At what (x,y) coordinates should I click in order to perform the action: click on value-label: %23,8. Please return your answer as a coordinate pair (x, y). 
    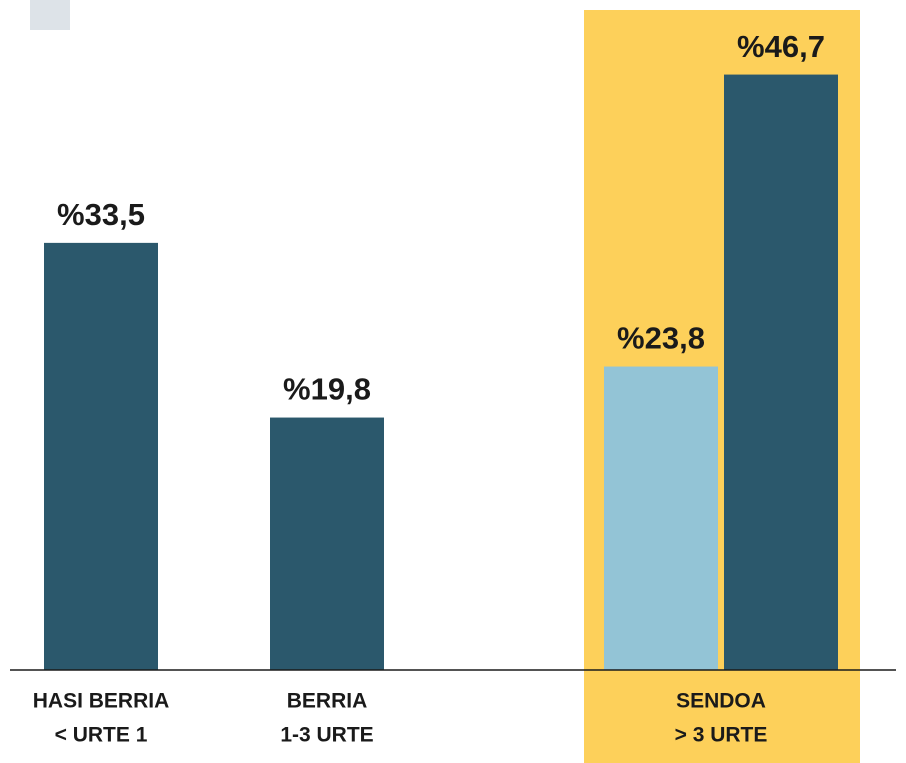
    Looking at the image, I should click on (661, 338).